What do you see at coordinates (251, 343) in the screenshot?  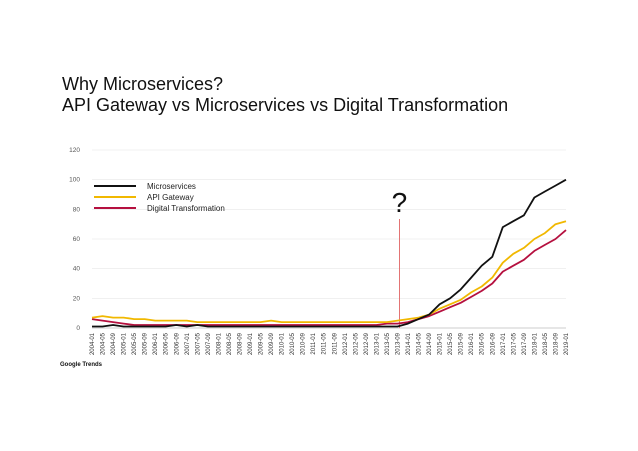 I see `x-tick-label: 2009-01` at bounding box center [251, 343].